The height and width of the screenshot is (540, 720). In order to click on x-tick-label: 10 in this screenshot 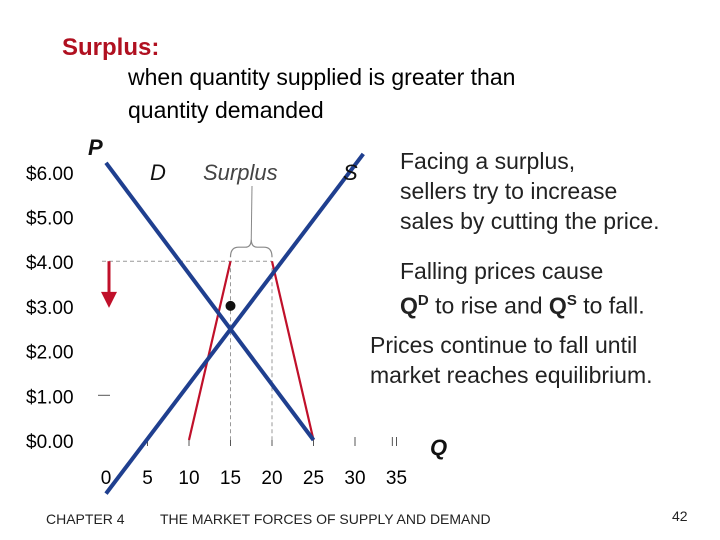, I will do `click(188, 478)`.